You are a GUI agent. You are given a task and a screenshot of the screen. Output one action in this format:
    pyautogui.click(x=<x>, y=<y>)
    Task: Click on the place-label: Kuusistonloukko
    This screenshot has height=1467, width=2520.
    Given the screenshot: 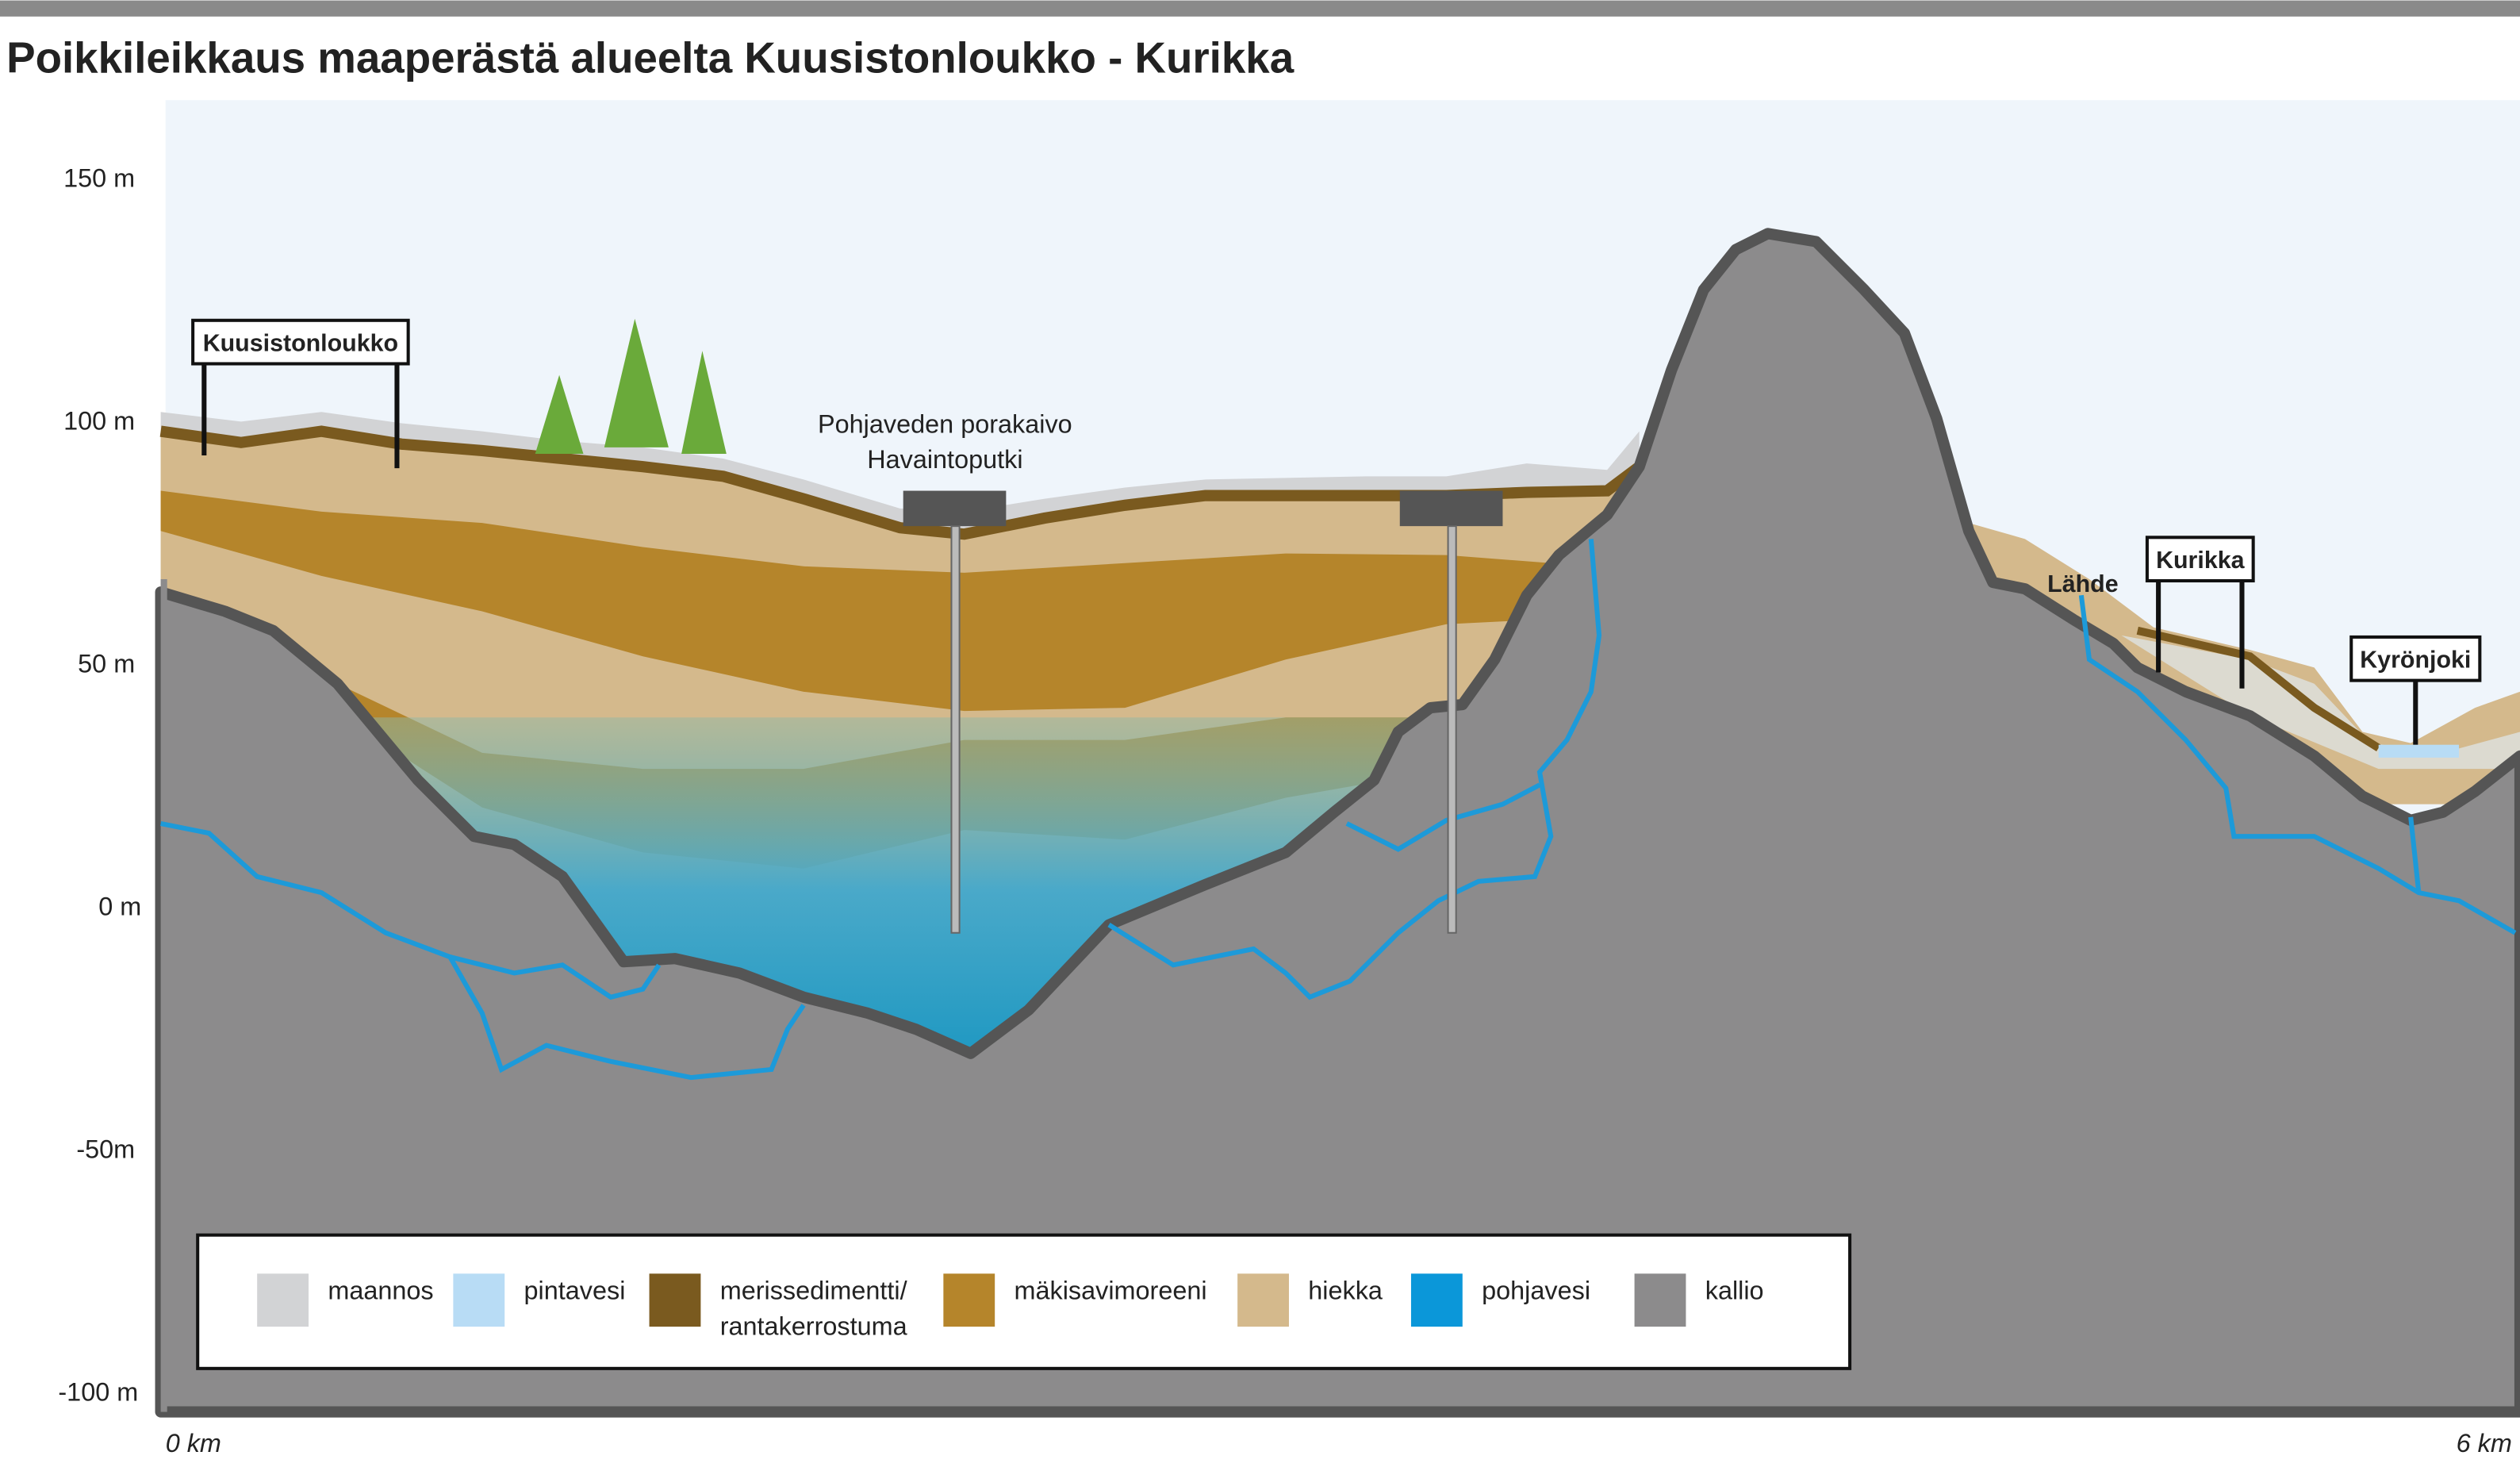 What is the action you would take?
    pyautogui.click(x=300, y=342)
    